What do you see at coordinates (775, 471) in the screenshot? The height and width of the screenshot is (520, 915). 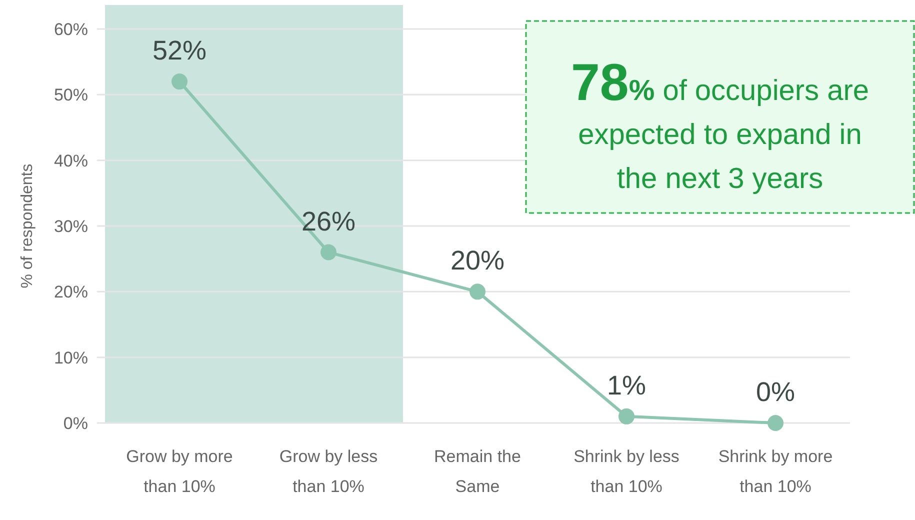 I see `x-tick-label: Shrink by more than 10%` at bounding box center [775, 471].